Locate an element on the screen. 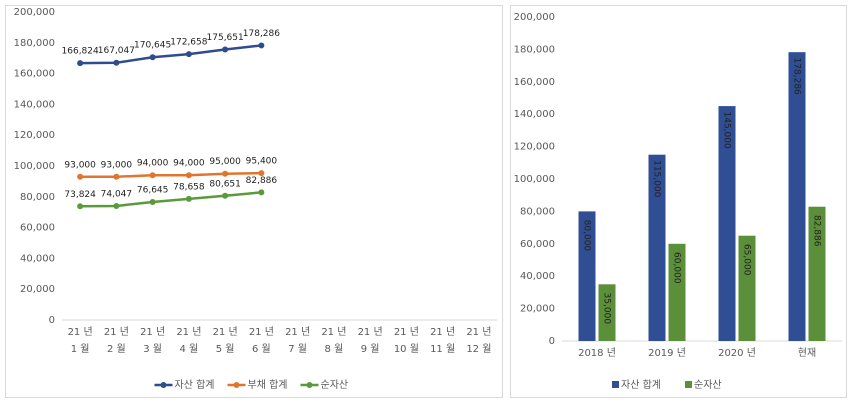  x-tick-label: 현재 is located at coordinates (807, 353).